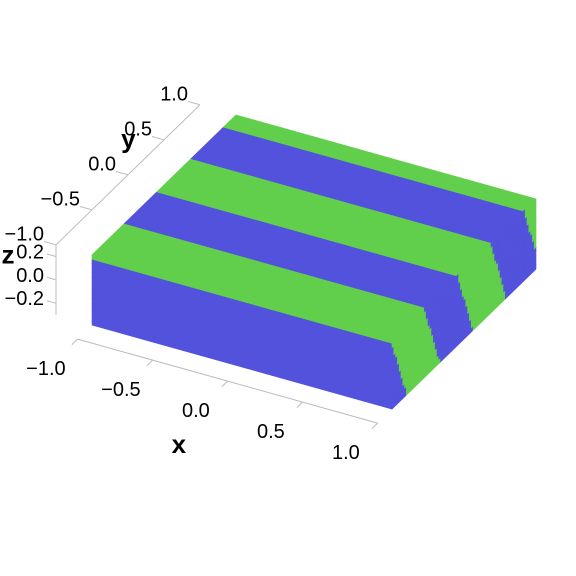 The width and height of the screenshot is (576, 576). I want to click on y-axis-title: y, so click(128, 139).